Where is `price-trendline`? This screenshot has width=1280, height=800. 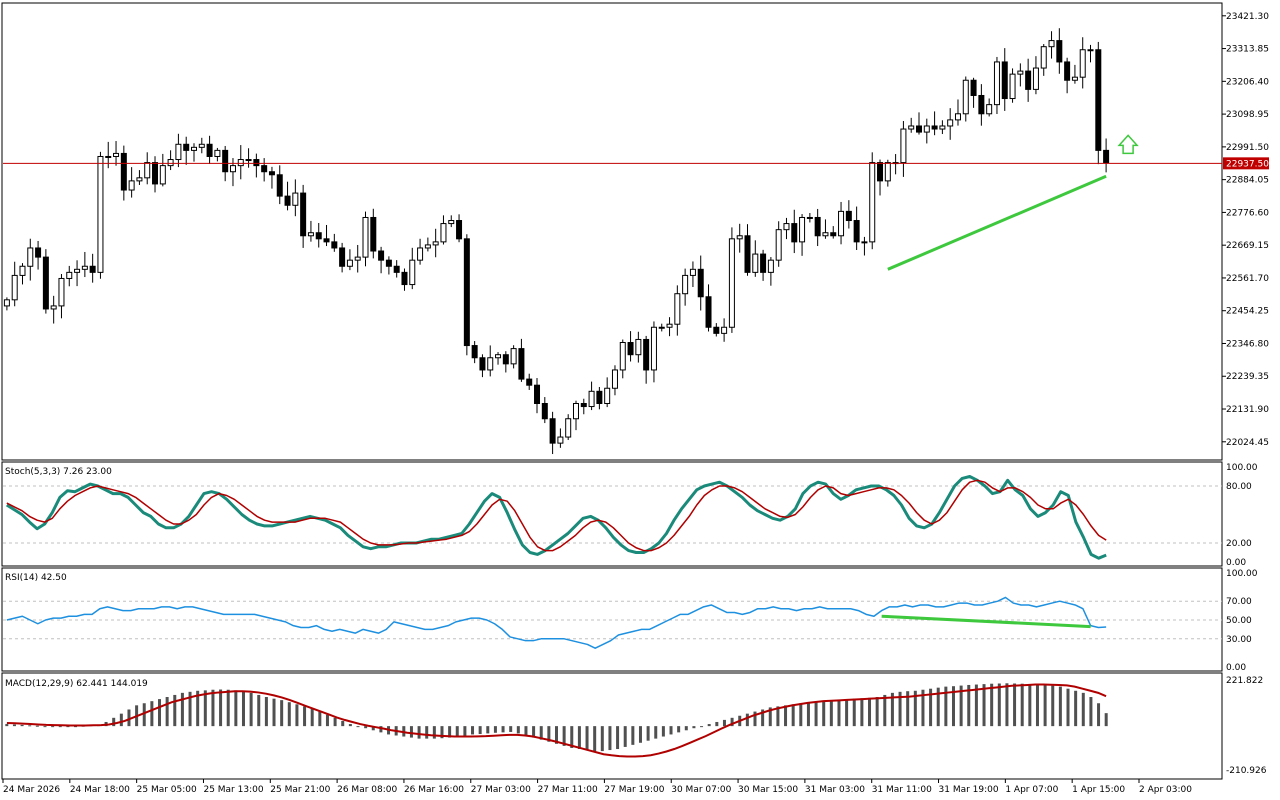
price-trendline is located at coordinates (997, 222).